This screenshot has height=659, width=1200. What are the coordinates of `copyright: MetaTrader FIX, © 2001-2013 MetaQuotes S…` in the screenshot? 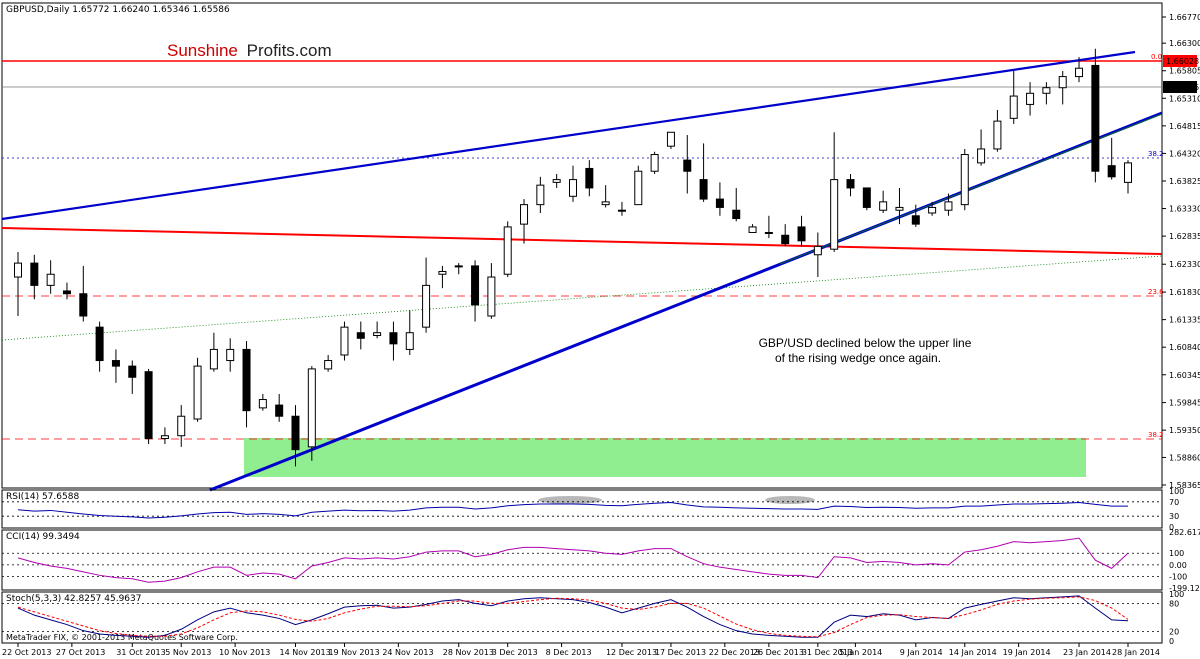 It's located at (122, 637).